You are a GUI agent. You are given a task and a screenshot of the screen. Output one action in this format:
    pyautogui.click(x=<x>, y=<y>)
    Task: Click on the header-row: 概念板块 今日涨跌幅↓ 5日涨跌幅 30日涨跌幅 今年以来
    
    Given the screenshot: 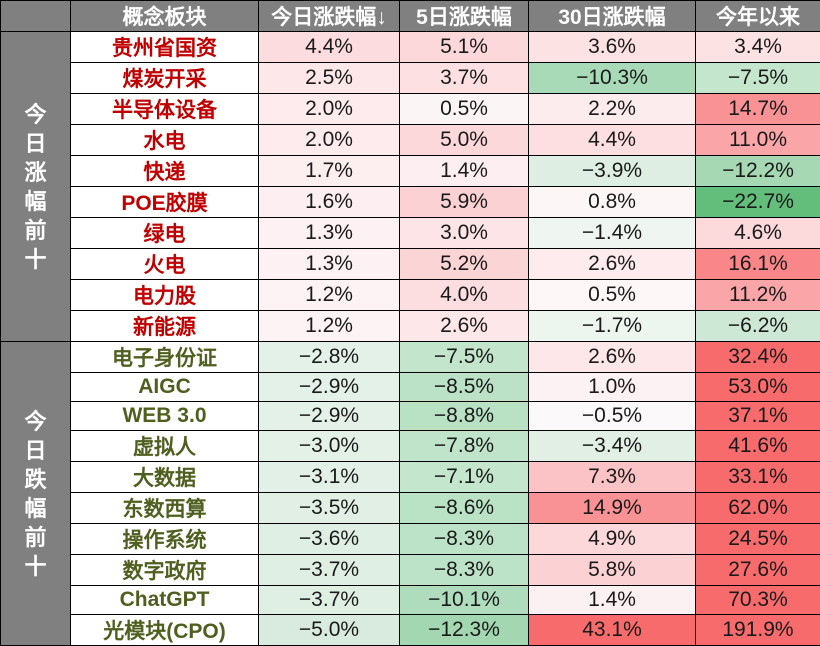 What is the action you would take?
    pyautogui.click(x=410, y=16)
    